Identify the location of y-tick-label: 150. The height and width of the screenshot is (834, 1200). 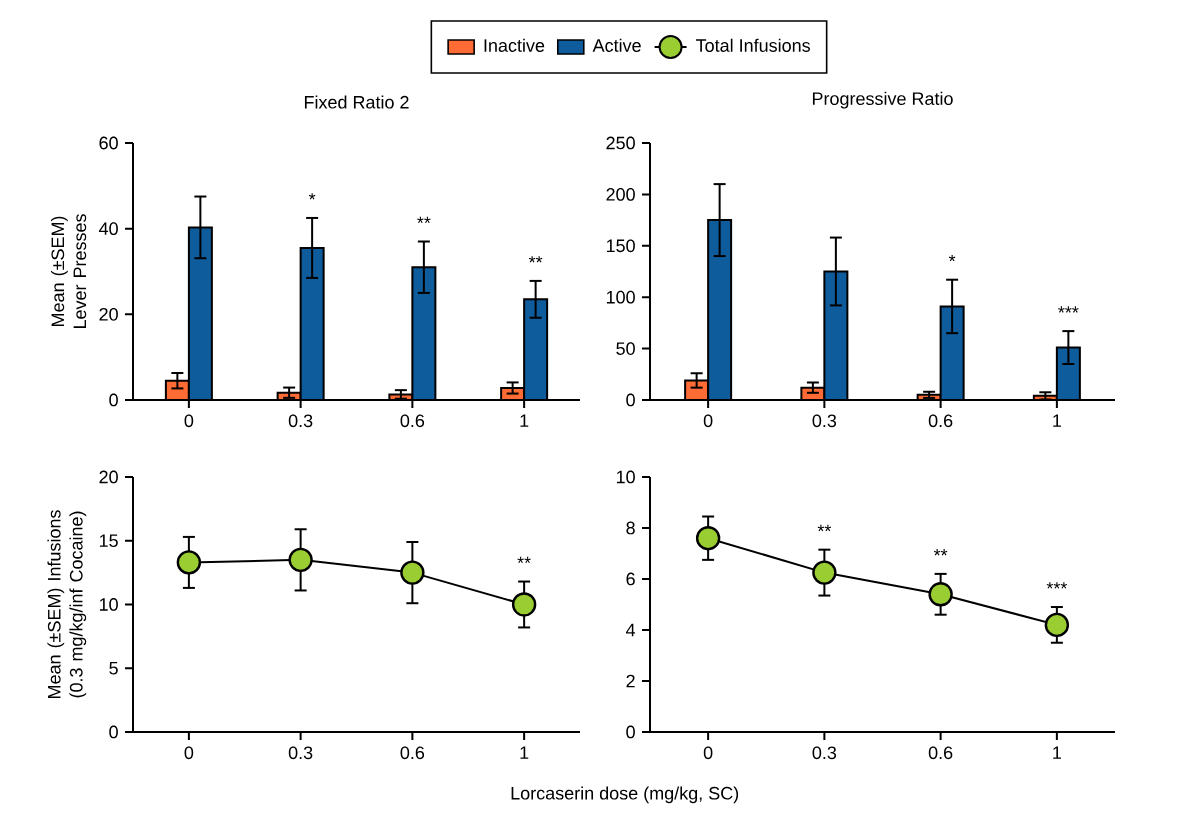
(620, 246).